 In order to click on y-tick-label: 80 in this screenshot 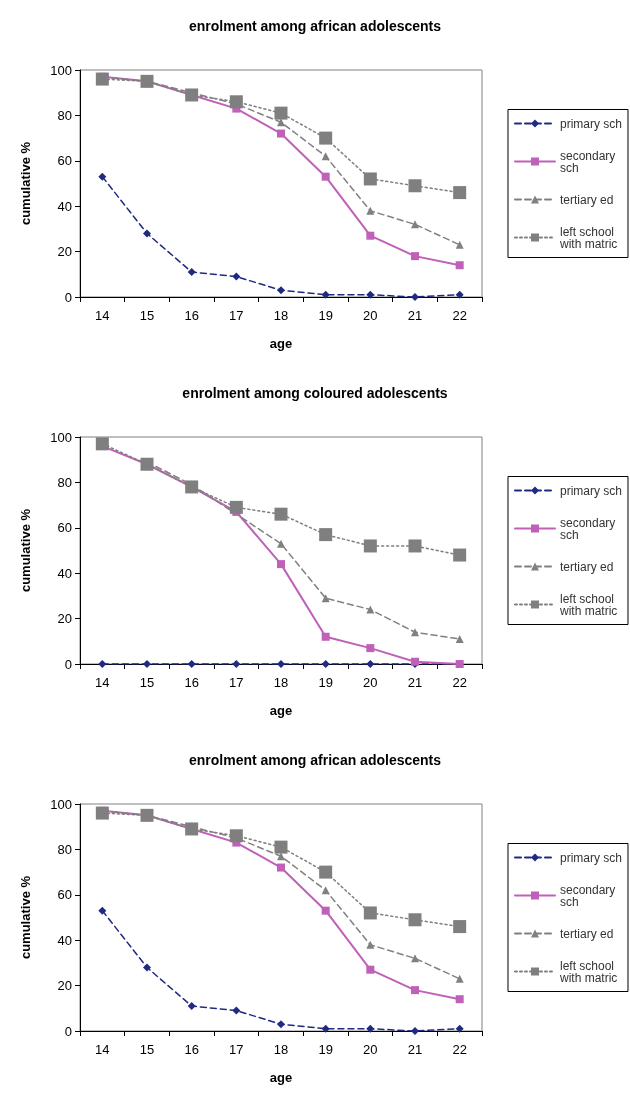, I will do `click(64, 849)`.